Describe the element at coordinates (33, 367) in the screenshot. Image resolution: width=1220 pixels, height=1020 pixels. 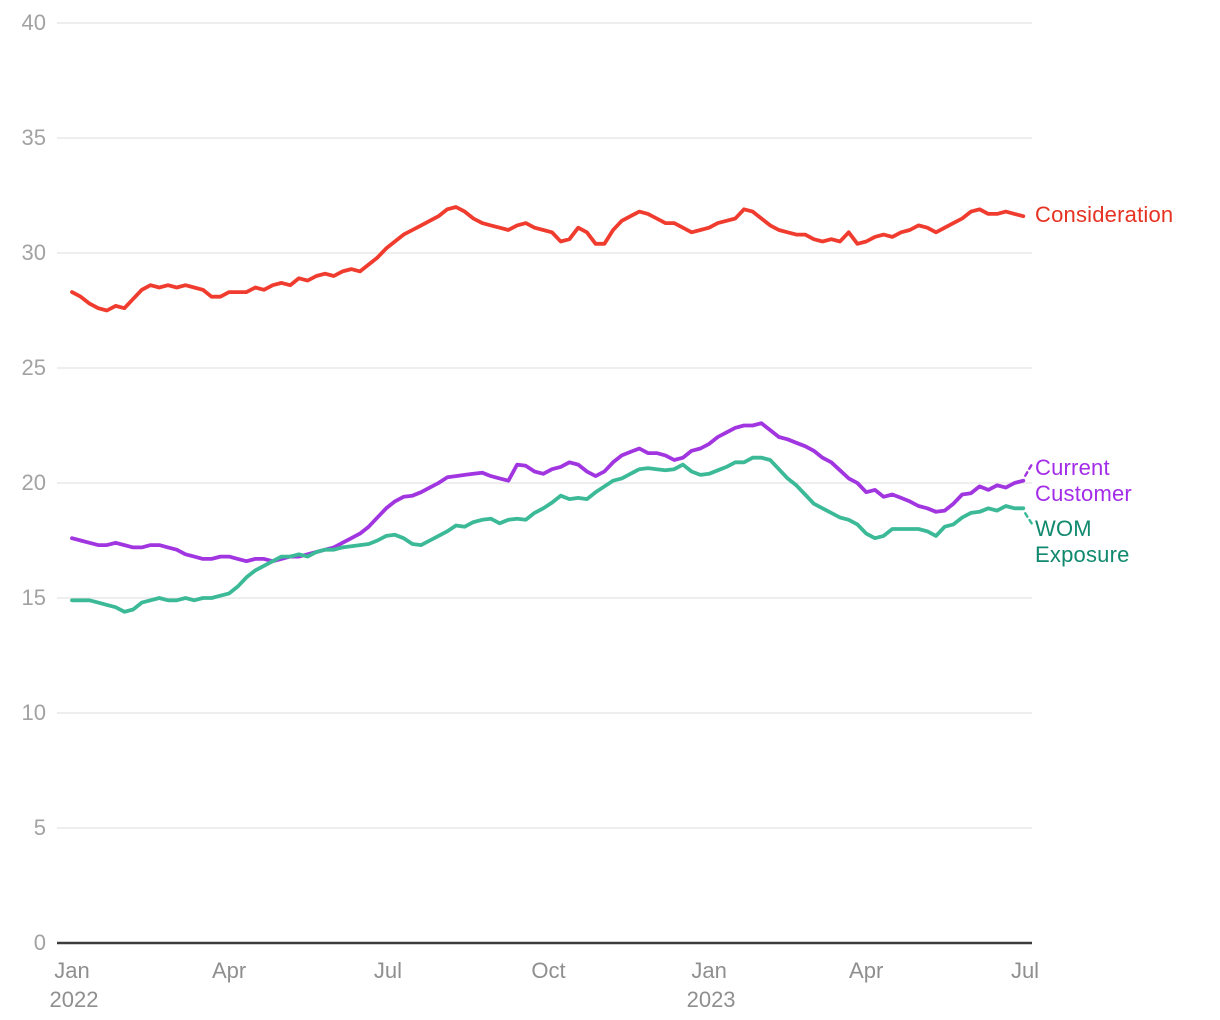
I see `y-tick-label: 25` at that location.